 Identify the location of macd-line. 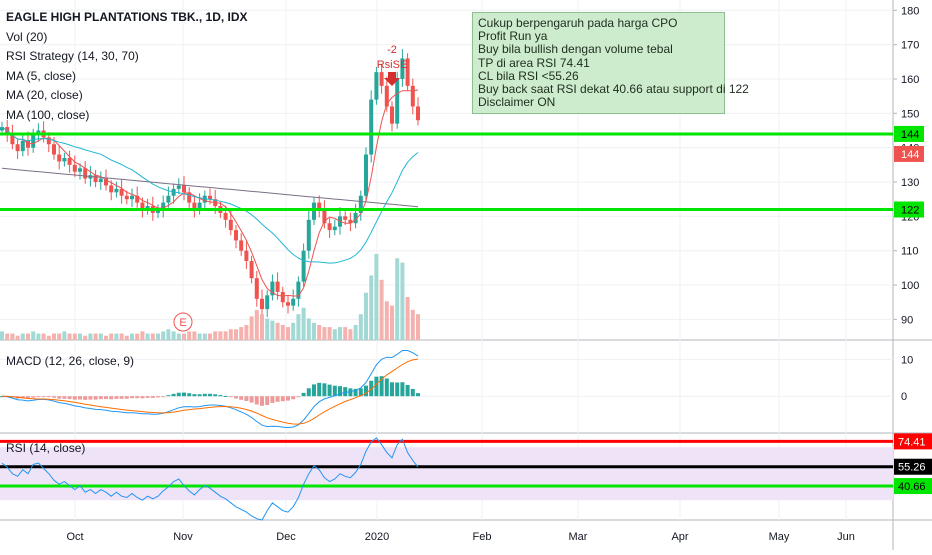
(210, 389).